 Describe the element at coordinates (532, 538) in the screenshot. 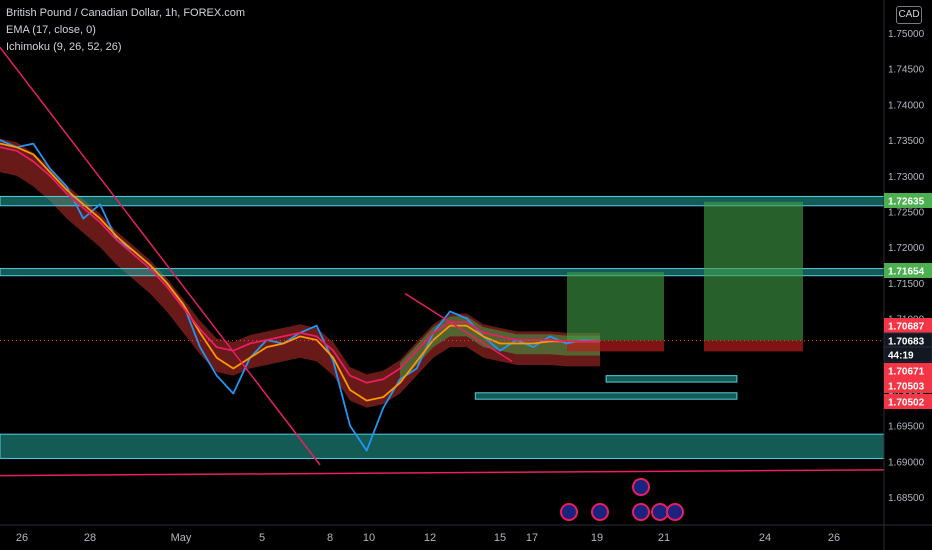

I see `time-tick-label: 17` at that location.